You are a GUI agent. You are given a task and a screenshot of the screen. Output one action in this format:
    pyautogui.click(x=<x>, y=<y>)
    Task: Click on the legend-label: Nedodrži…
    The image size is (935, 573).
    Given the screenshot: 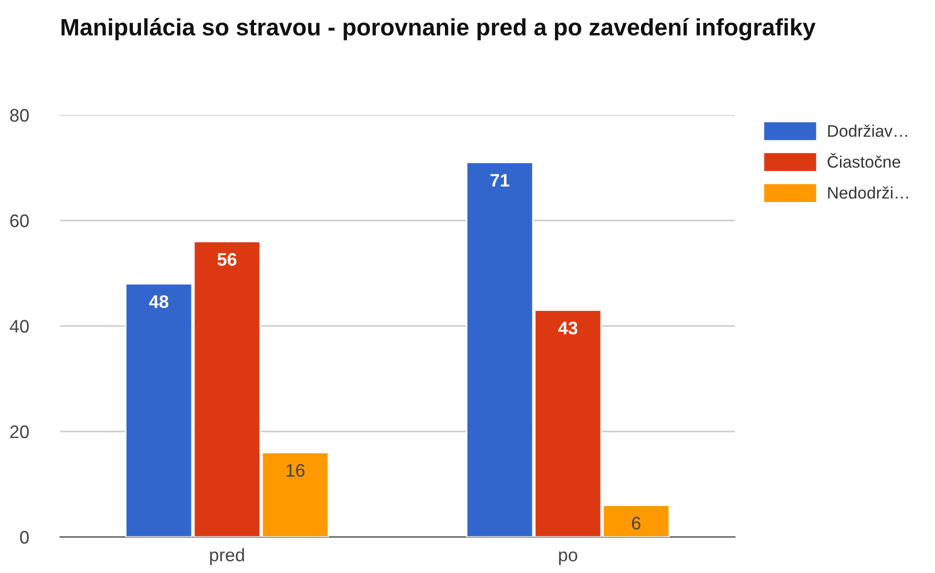 What is the action you would take?
    pyautogui.click(x=868, y=192)
    